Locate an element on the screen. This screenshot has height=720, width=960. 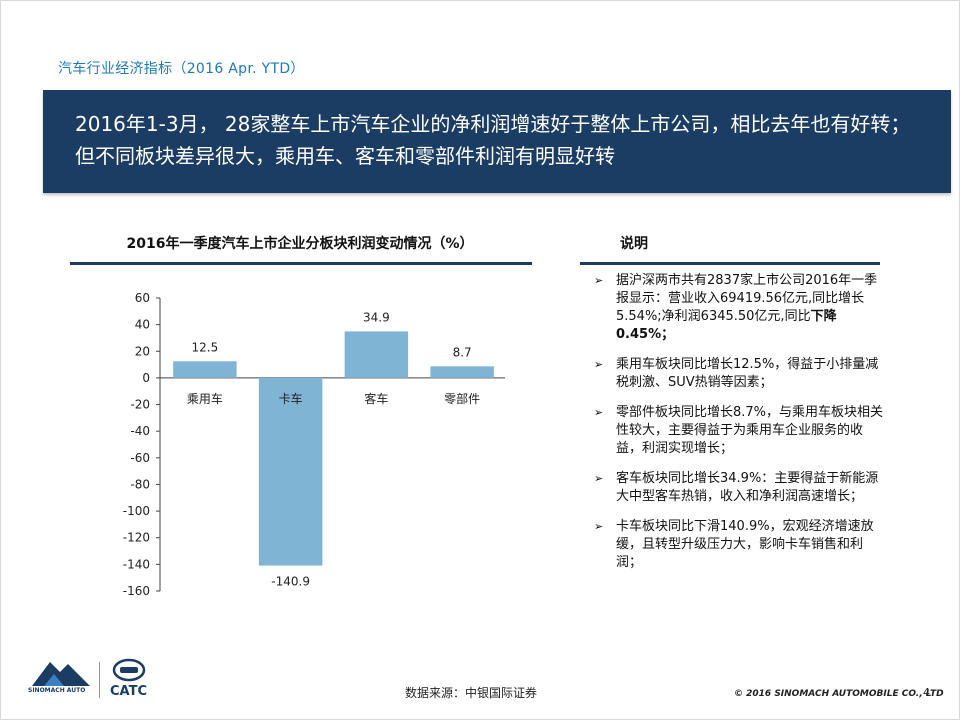
y-axis-tick-label: -40 is located at coordinates (140, 431).